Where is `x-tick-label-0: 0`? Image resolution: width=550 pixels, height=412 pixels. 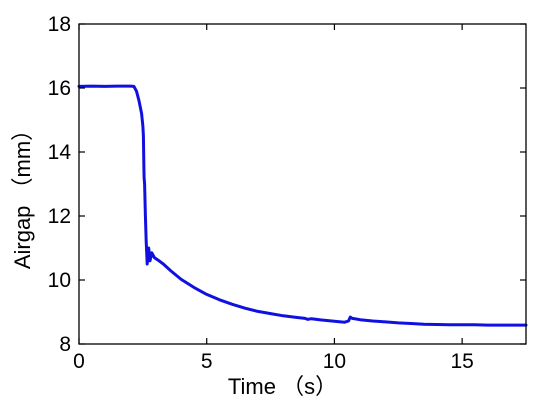 x-tick-label-0: 0 is located at coordinates (79, 361).